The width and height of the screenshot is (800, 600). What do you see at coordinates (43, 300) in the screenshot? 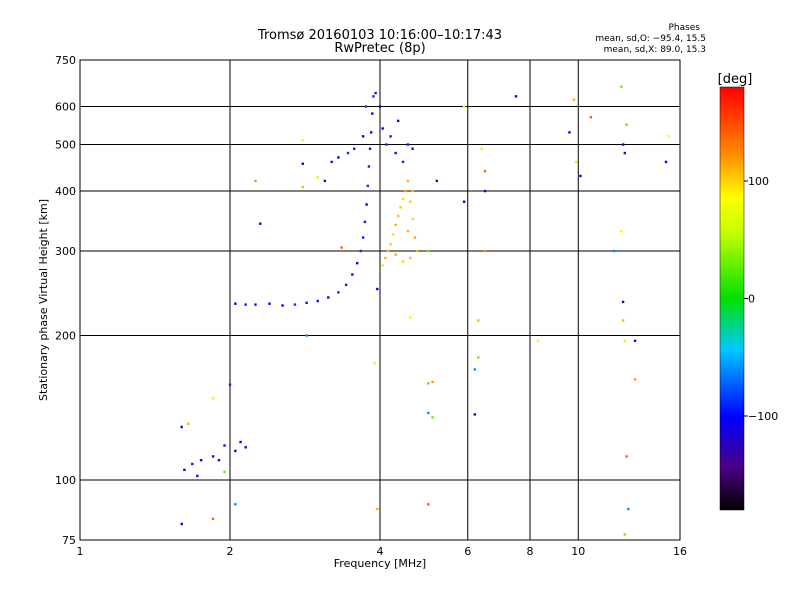
I see `y-axis-label: Stationary phase Virtual Height [km]` at bounding box center [43, 300].